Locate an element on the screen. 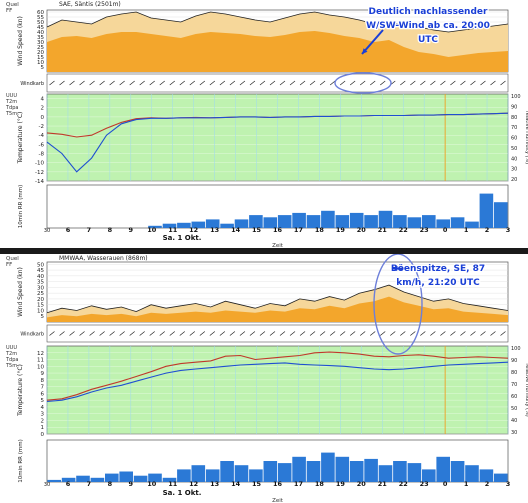  bottom-rh-axis-label: relative Humidity (%) is located at coordinates (526, 389).